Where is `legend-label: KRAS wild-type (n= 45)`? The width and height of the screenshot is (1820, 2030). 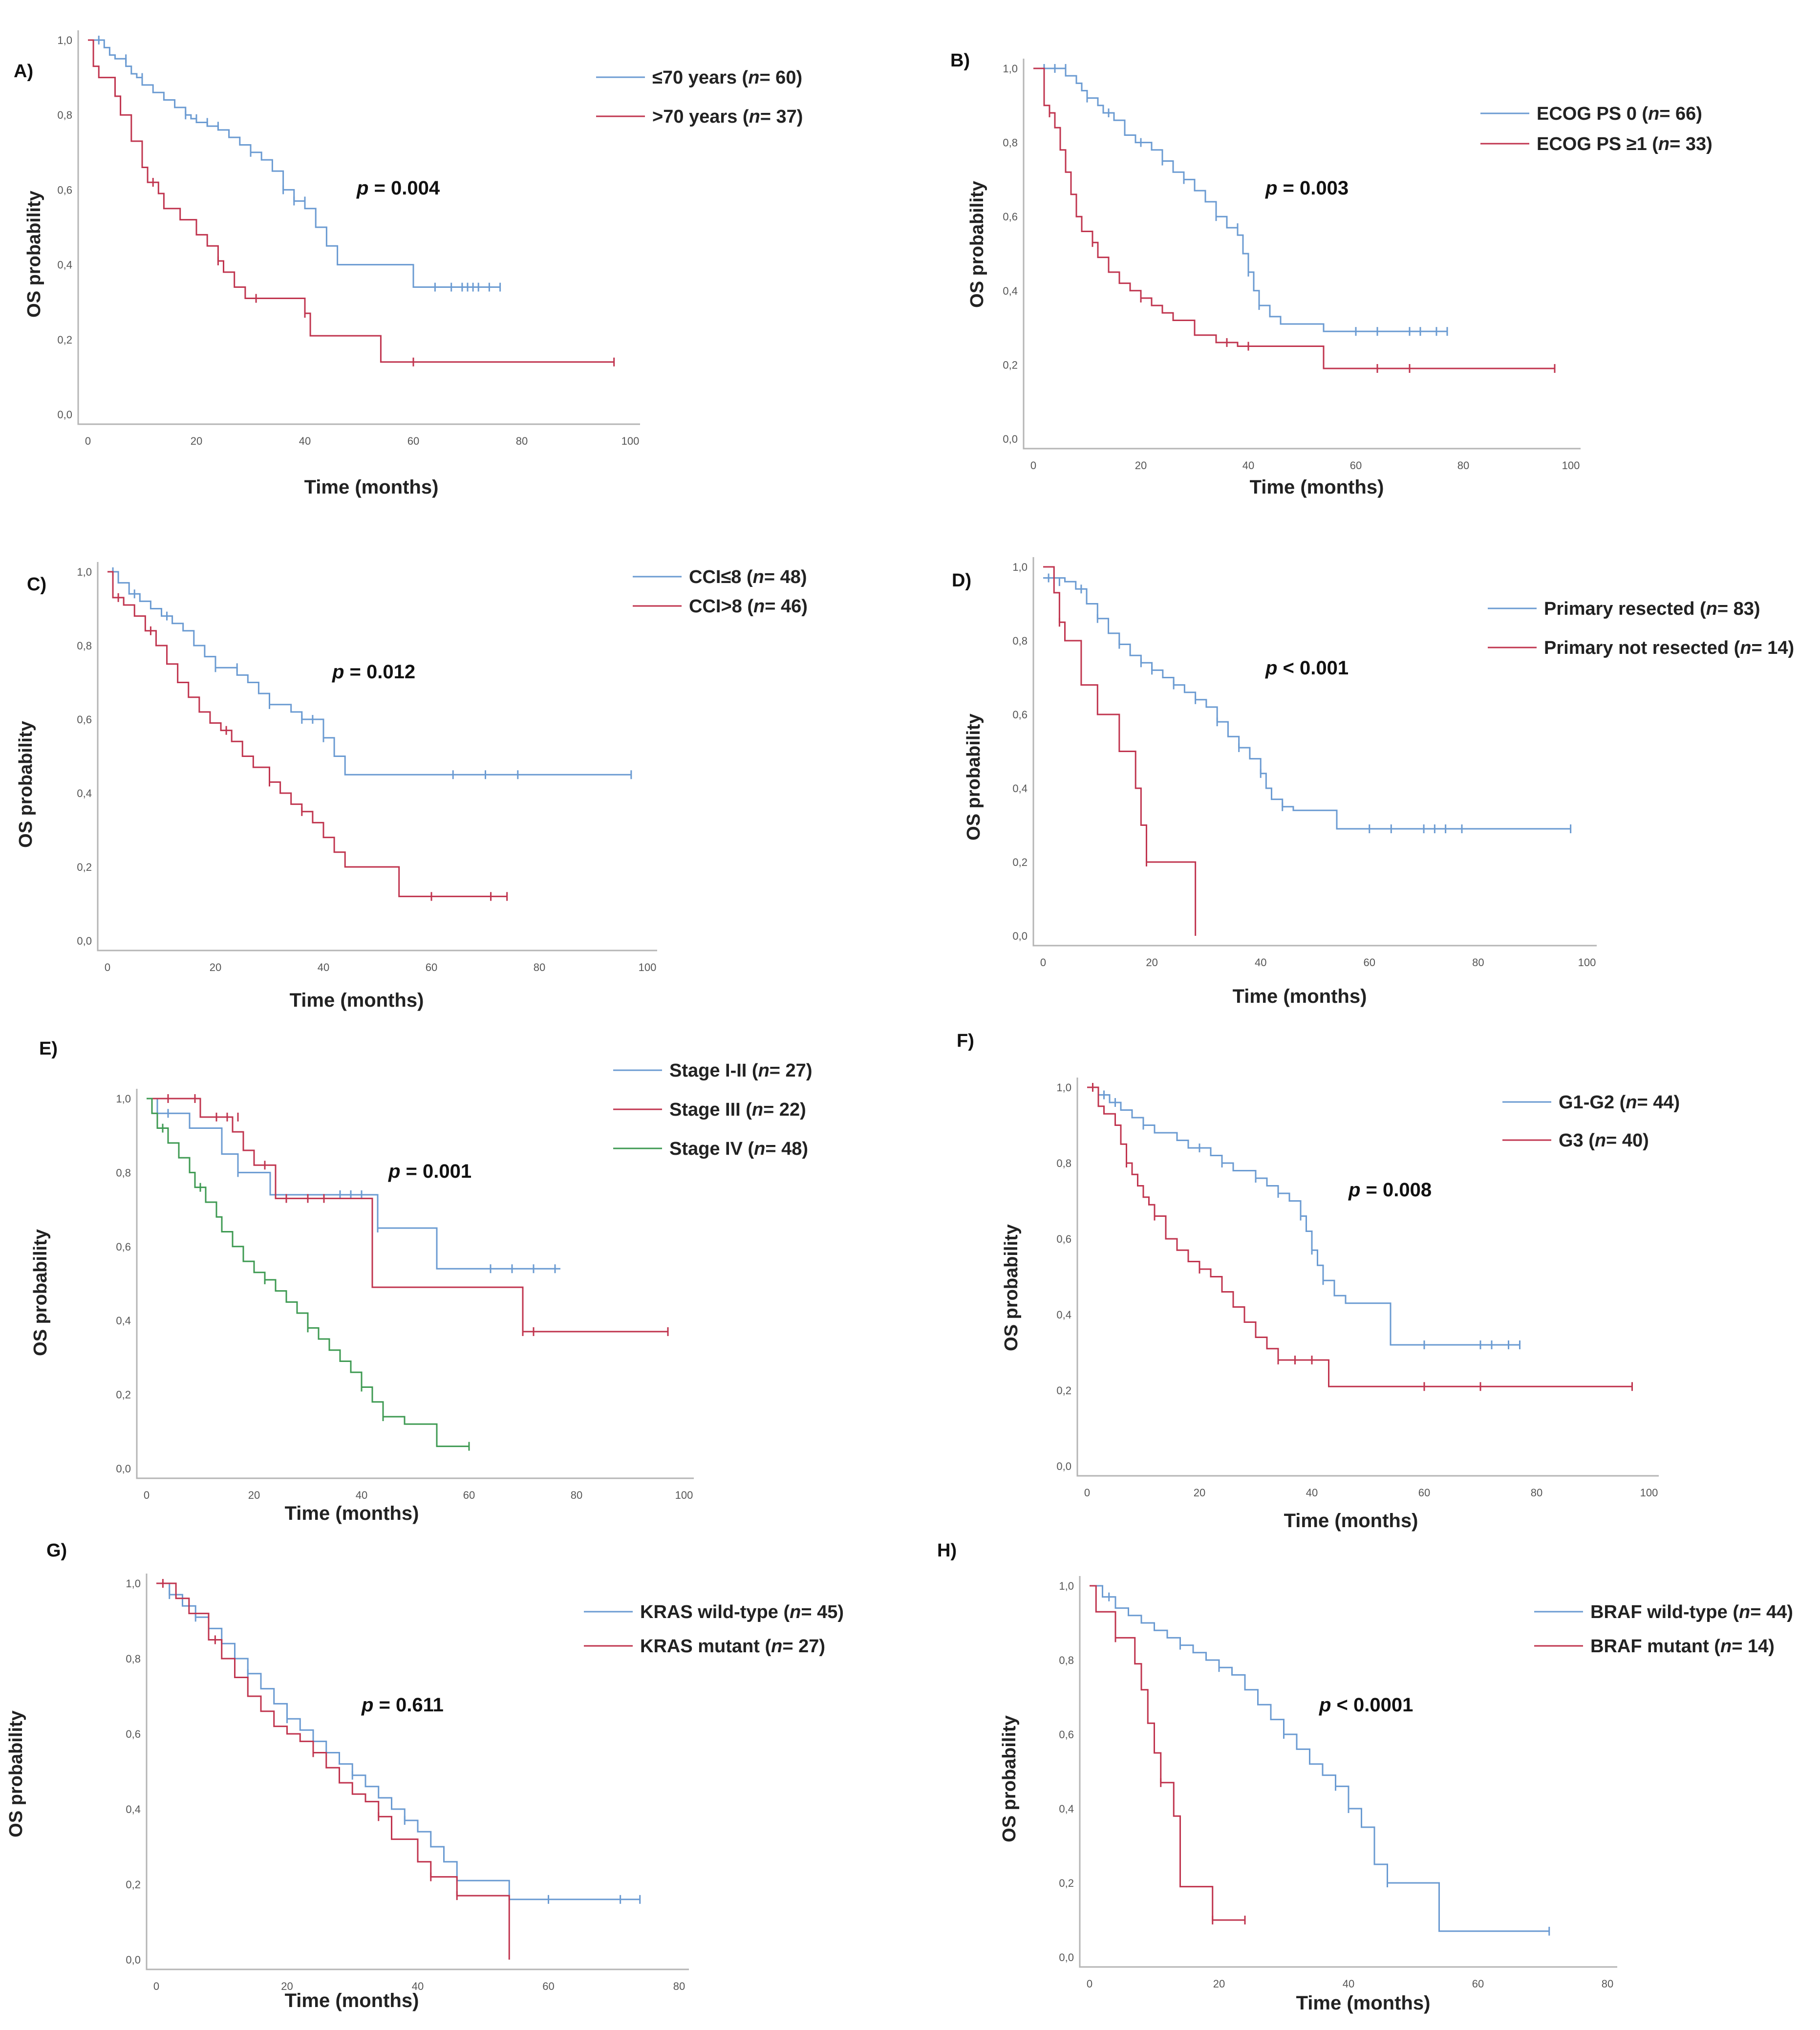
legend-label: KRAS wild-type (n= 45) is located at coordinates (742, 1612).